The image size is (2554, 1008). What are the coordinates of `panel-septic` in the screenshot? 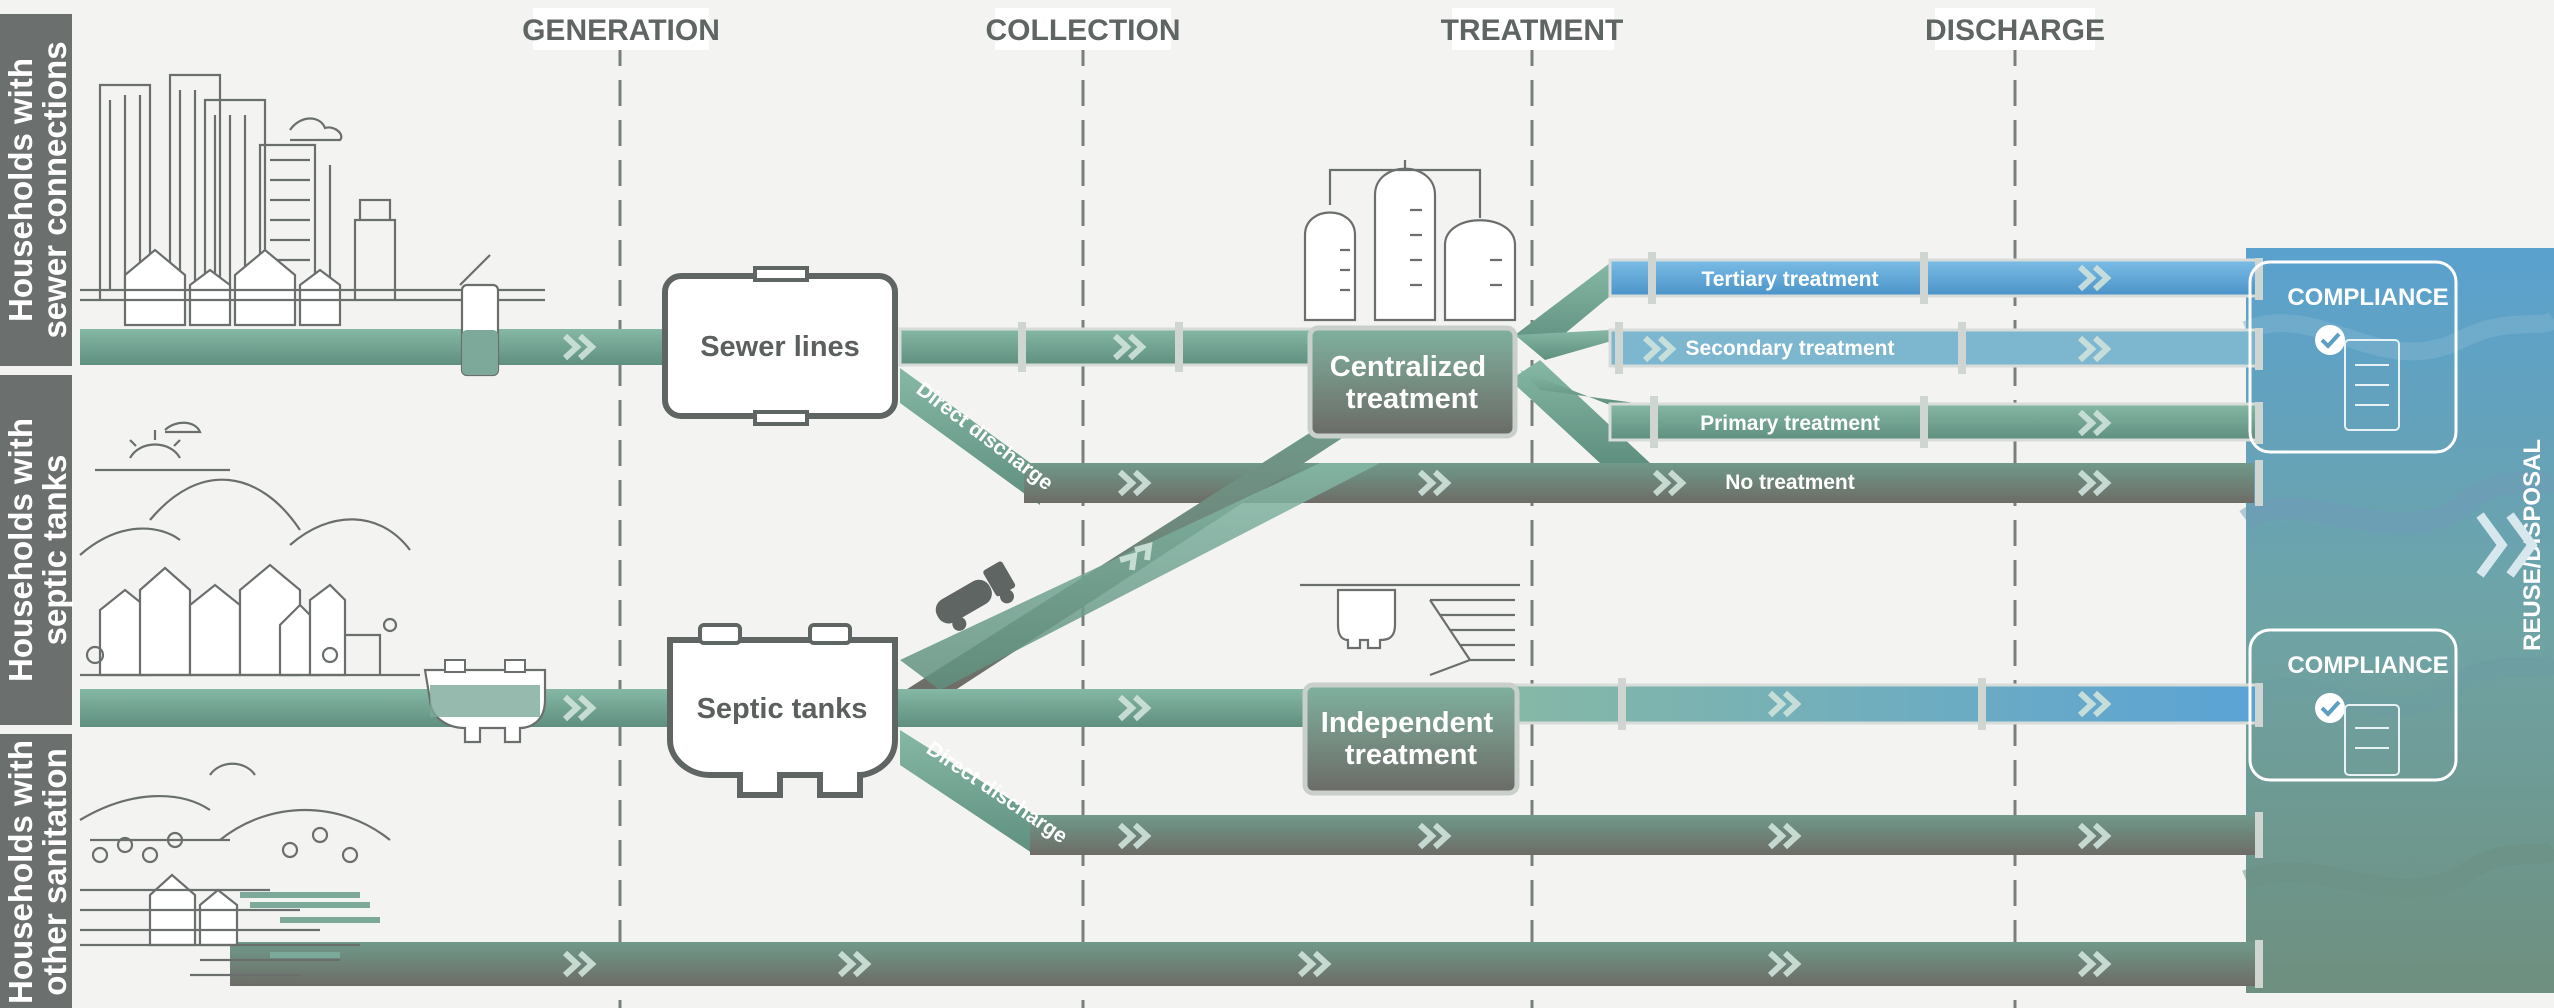 It's located at (36, 550).